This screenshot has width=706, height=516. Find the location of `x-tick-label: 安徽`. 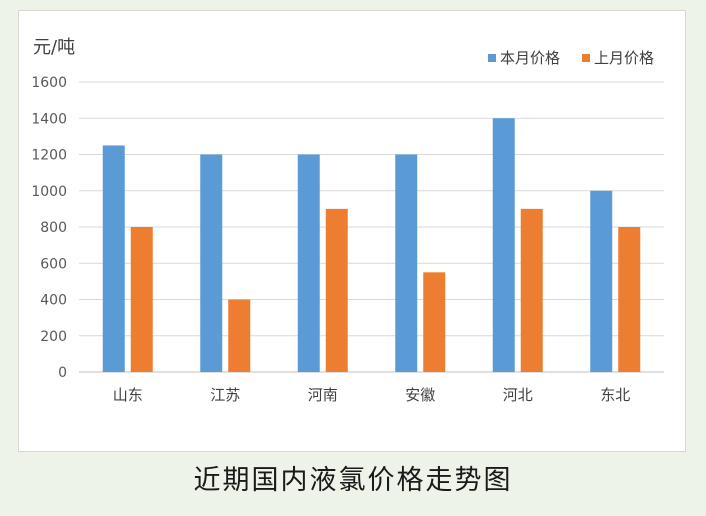

x-tick-label: 安徽 is located at coordinates (420, 395).